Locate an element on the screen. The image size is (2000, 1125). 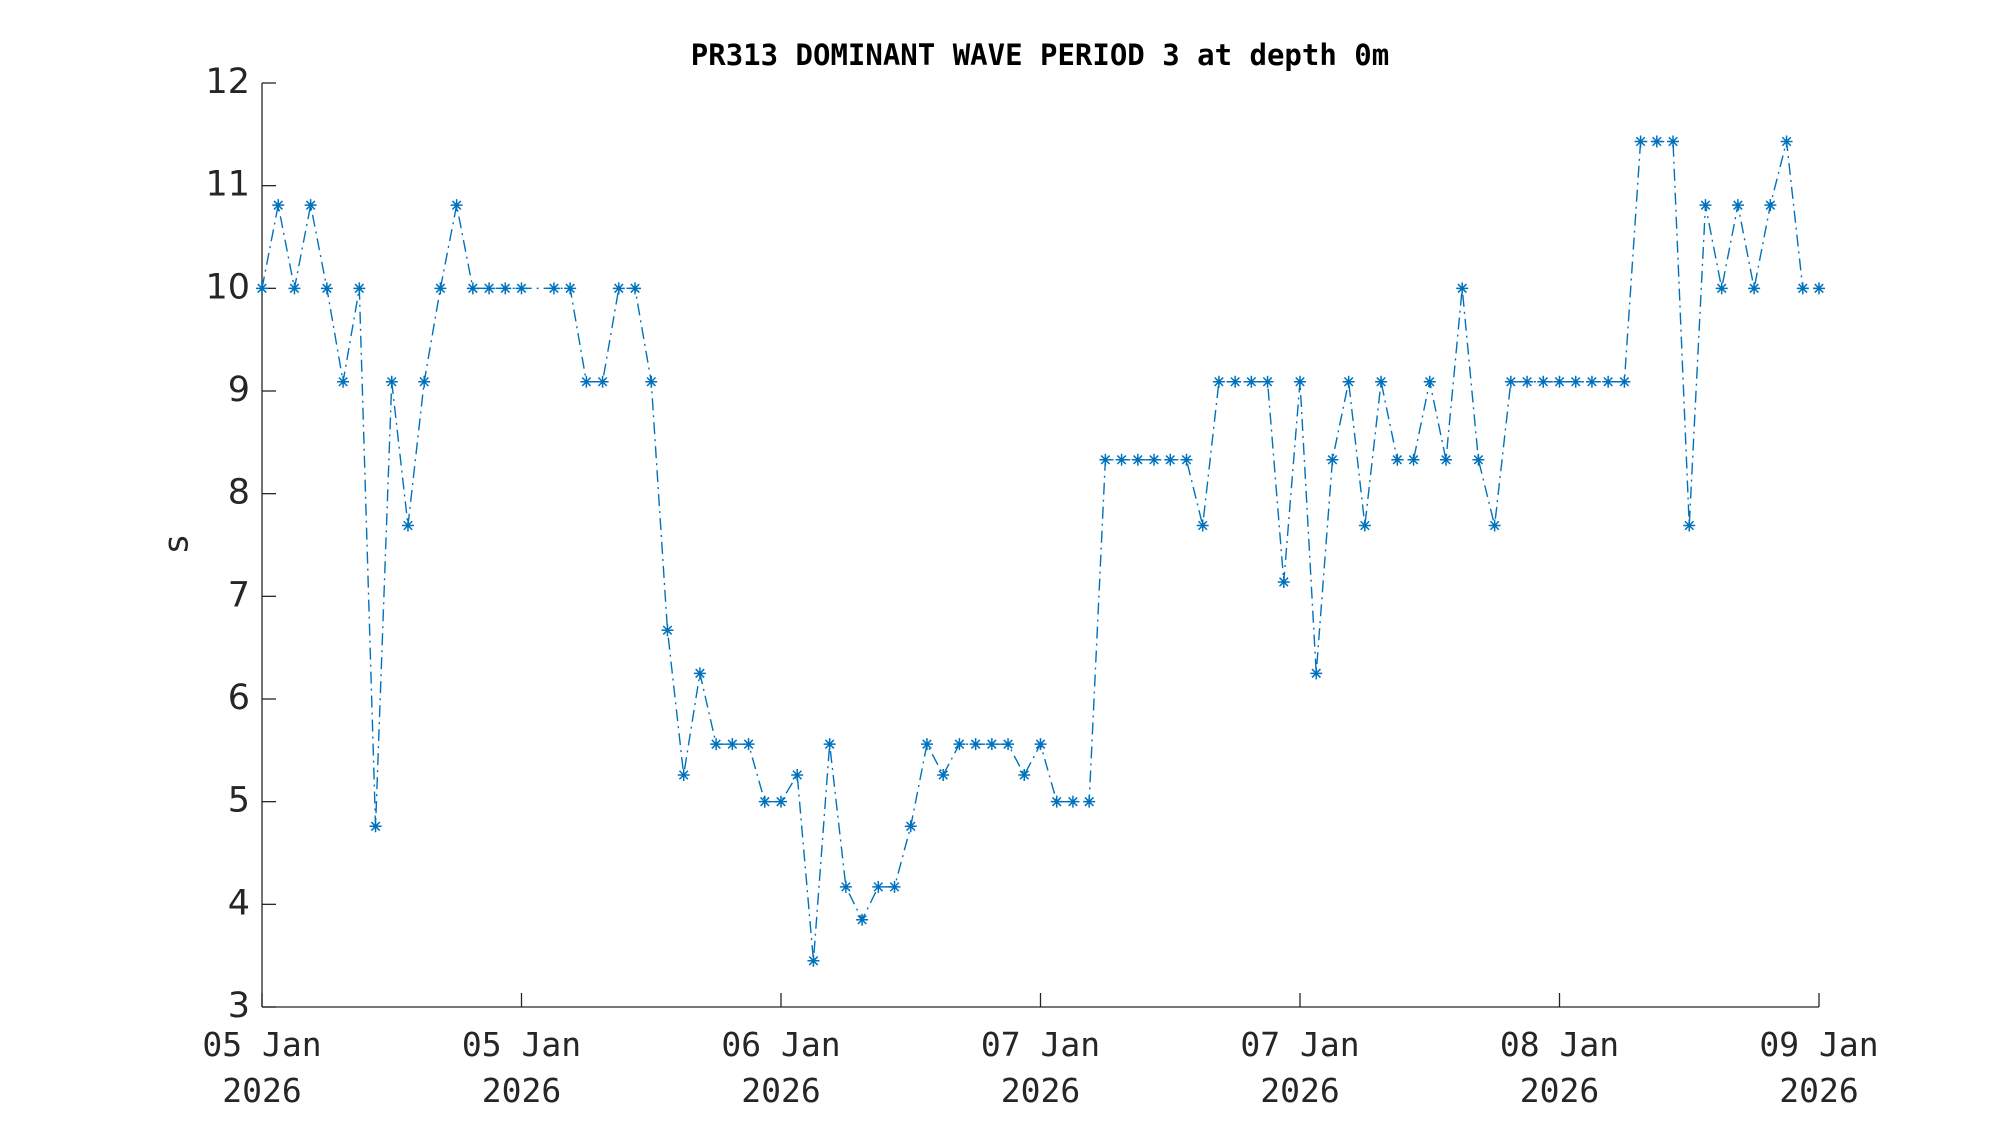
x-tick-label: 05 Jan 2026 is located at coordinates (521, 1067).